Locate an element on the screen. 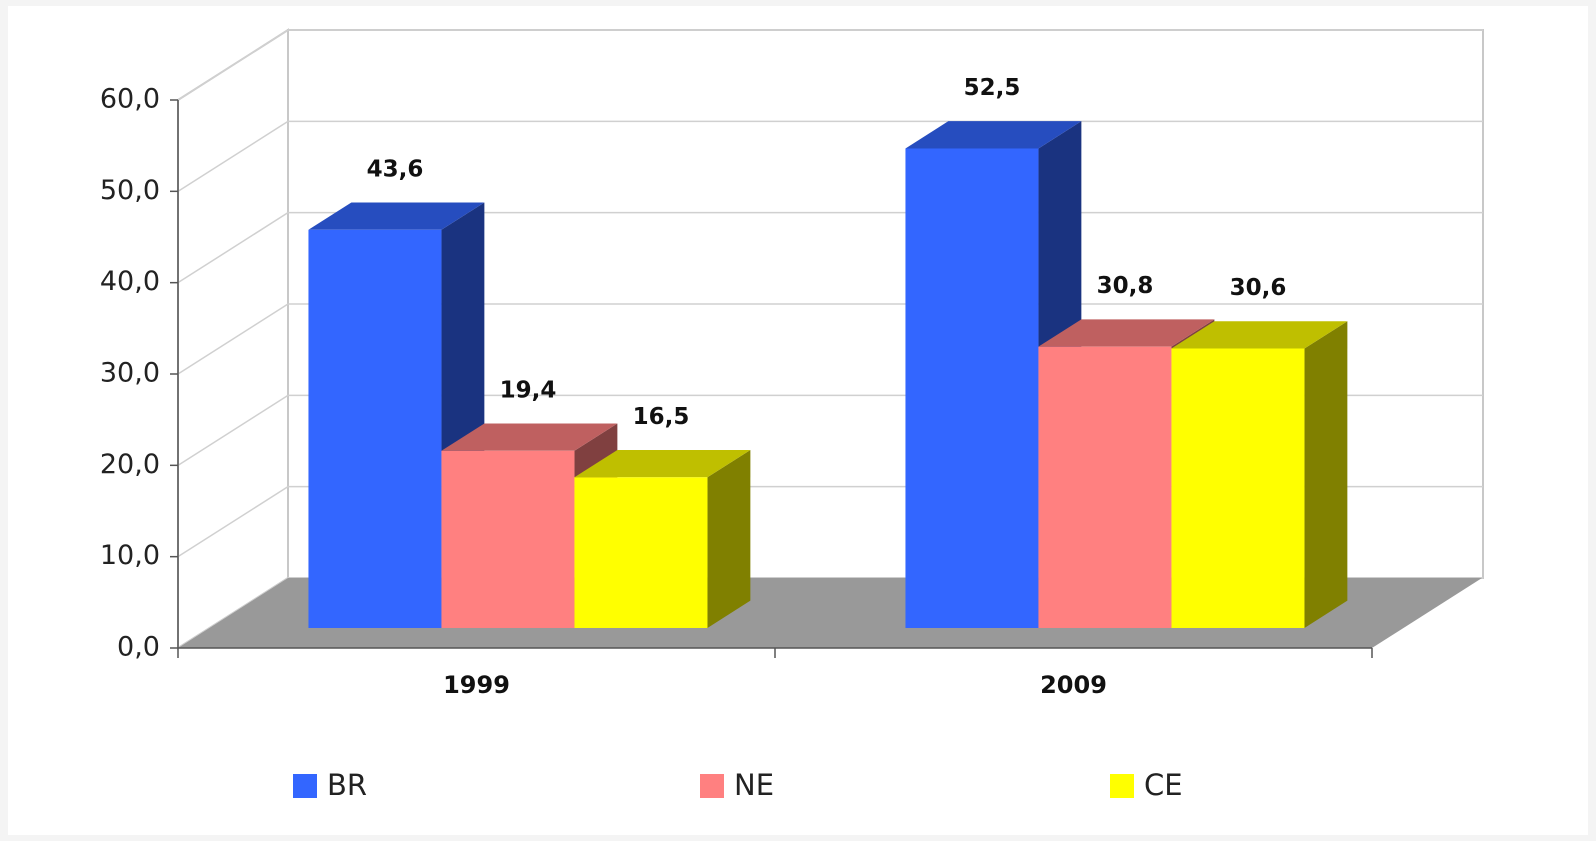  value-label: 43,6 is located at coordinates (395, 169).